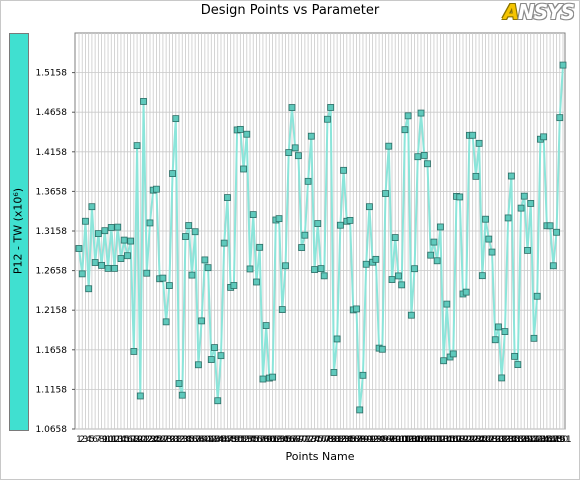 The image size is (580, 480). What do you see at coordinates (263, 440) in the screenshot?
I see `x-tick-label: 58` at bounding box center [263, 440].